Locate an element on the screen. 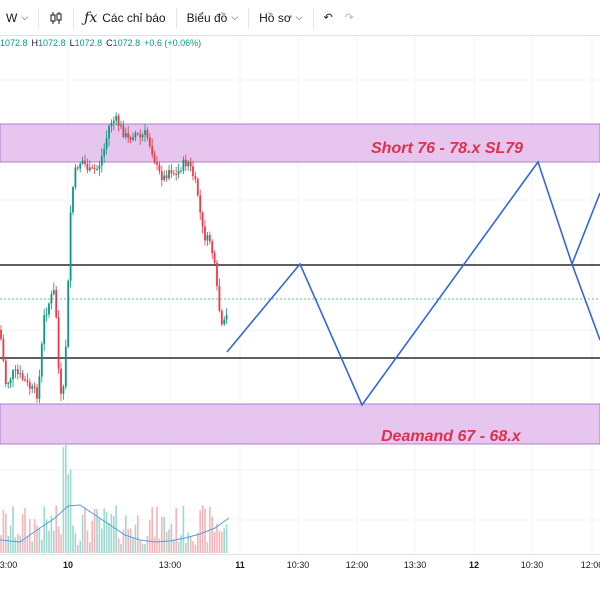  chart-type-button: Biểu đồ ⌵ is located at coordinates (213, 18).